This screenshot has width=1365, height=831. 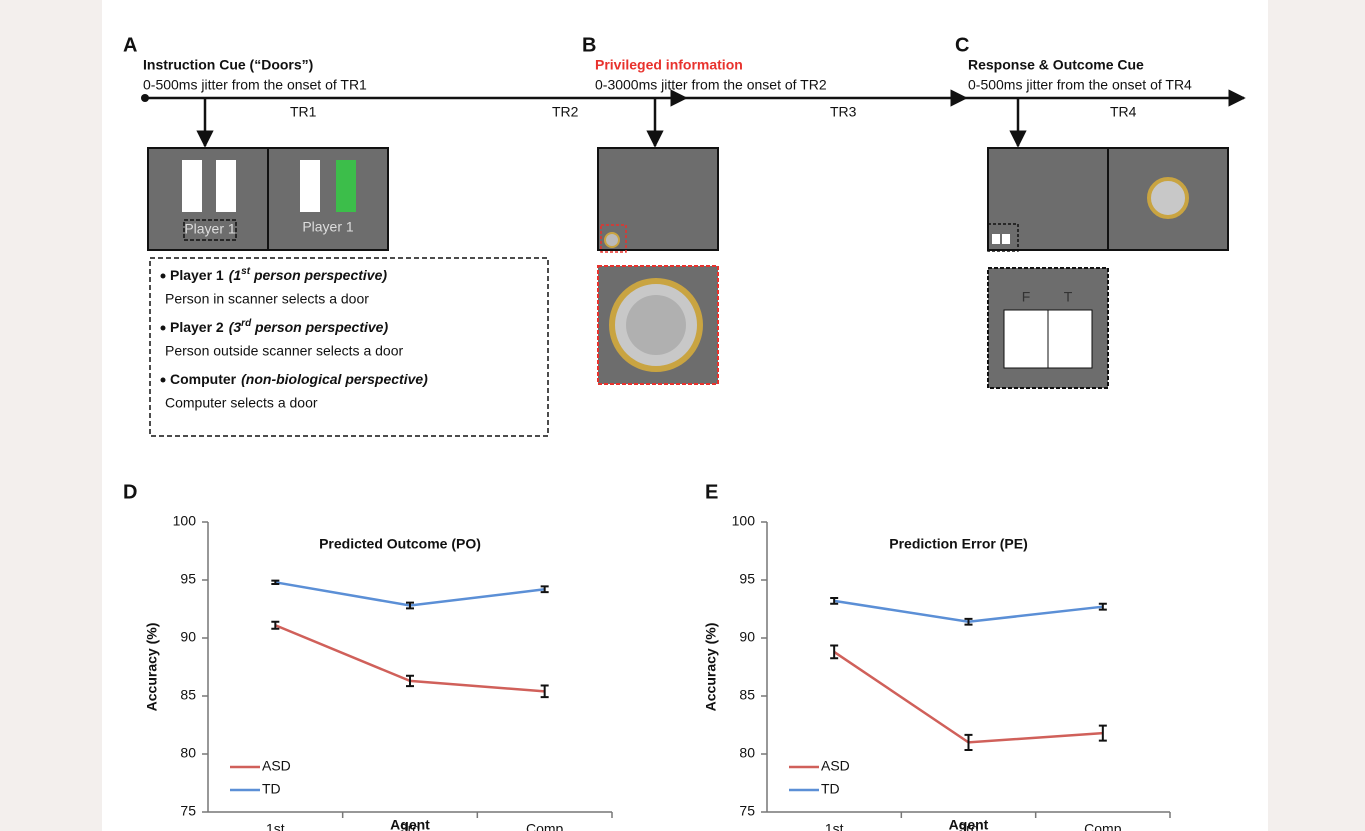 What do you see at coordinates (130, 492) in the screenshot?
I see `panel-label: D` at bounding box center [130, 492].